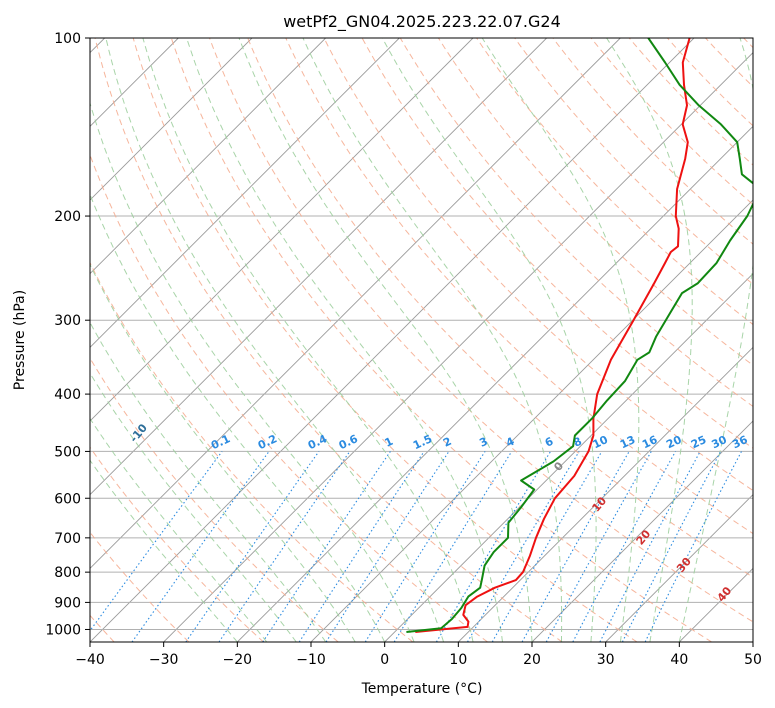 This screenshot has width=775, height=708. I want to click on y-tick-label: 800, so click(67, 573).